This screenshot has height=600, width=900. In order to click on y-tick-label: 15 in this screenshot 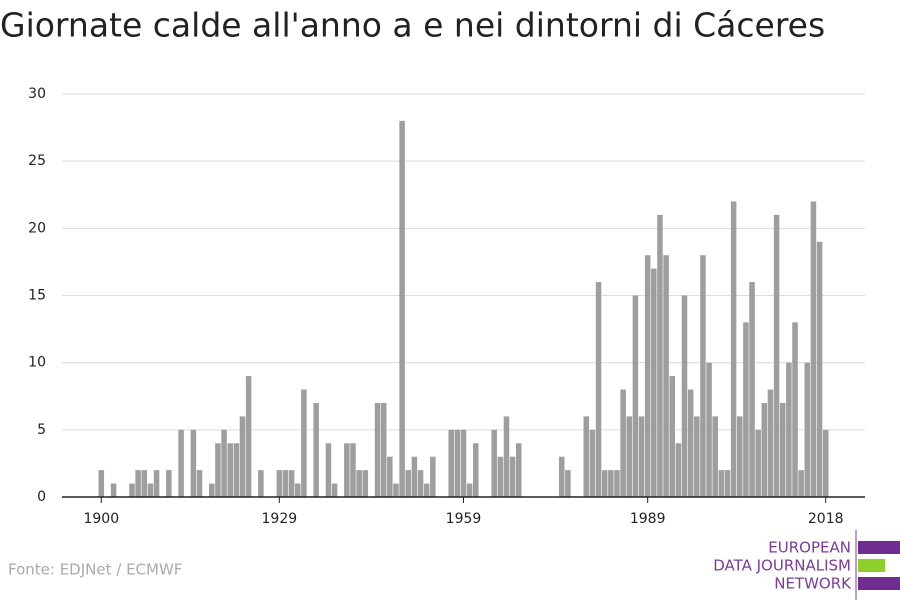, I will do `click(37, 296)`.